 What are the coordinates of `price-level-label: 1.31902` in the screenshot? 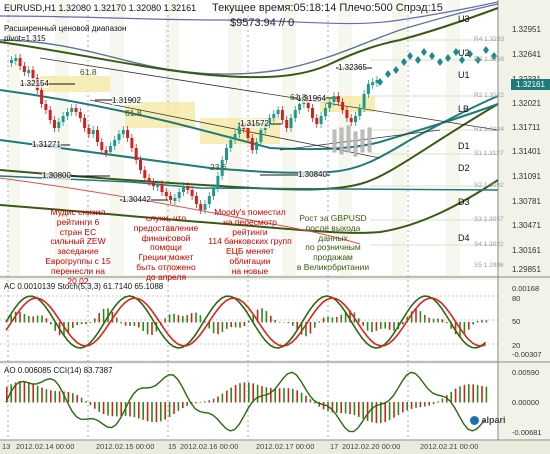 It's located at (126, 100).